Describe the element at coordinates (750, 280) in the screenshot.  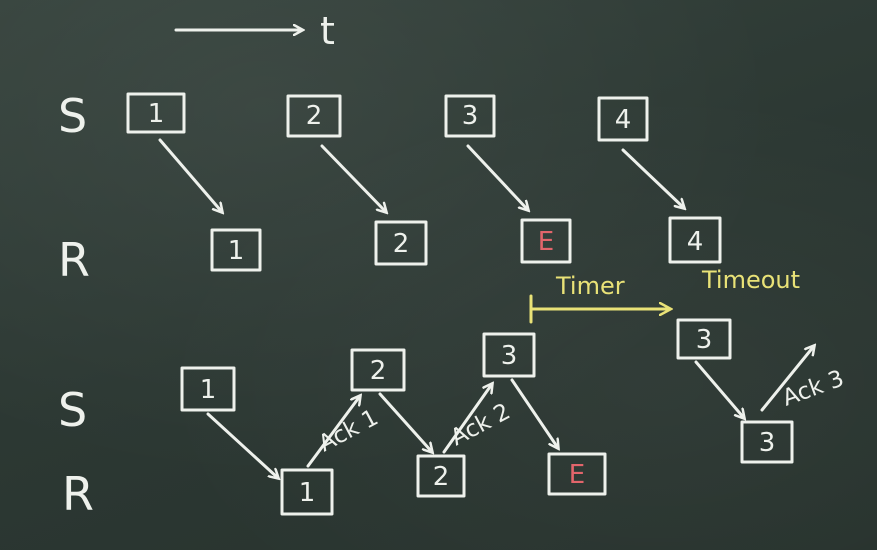
I see `timeout-label: Timeout` at that location.